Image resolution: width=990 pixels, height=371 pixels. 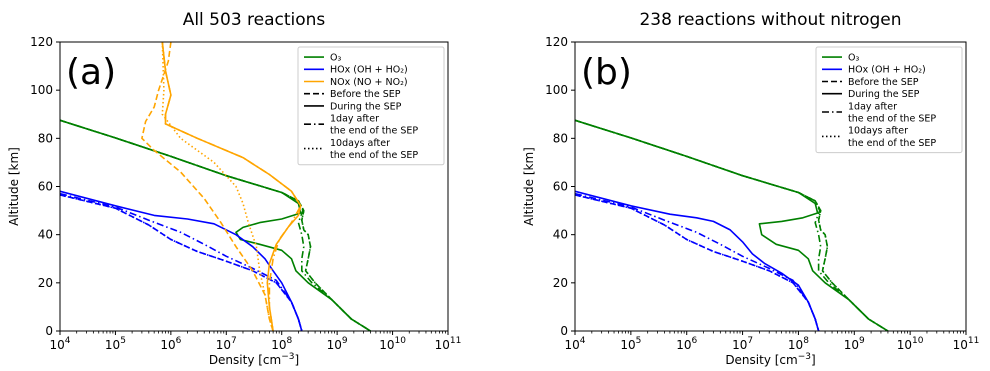 What do you see at coordinates (91, 72) in the screenshot?
I see `panel-label: (a)` at bounding box center [91, 72].